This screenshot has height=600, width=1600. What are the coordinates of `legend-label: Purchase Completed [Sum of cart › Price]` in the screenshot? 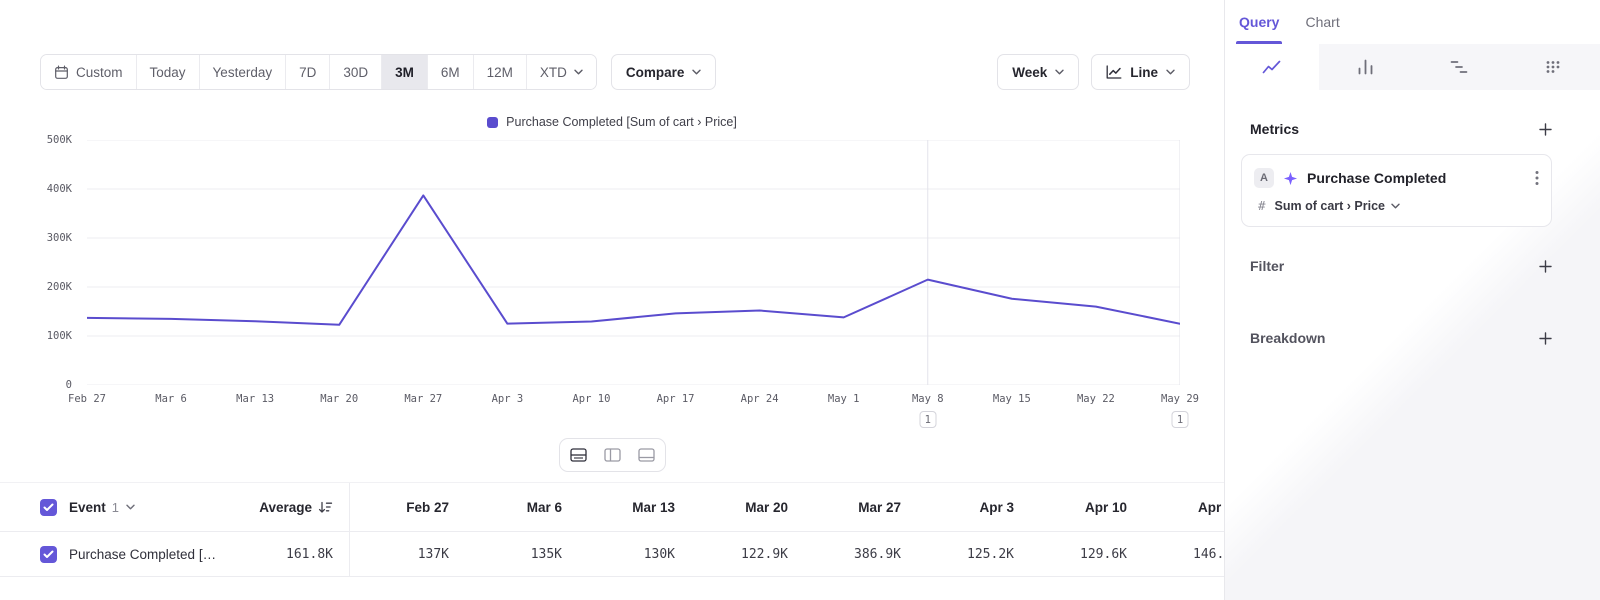 It's located at (621, 122).